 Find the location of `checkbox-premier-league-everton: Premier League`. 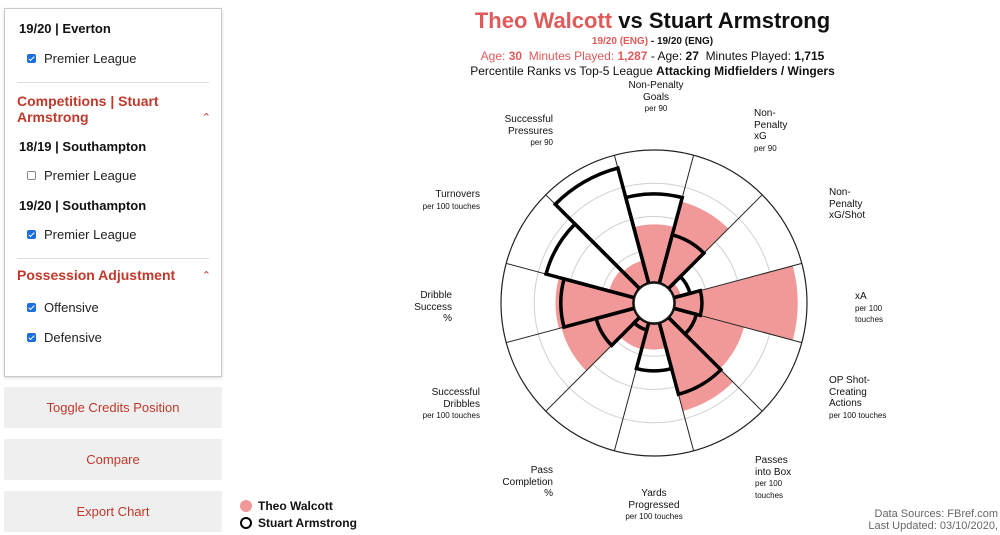

checkbox-premier-league-everton: Premier League is located at coordinates (82, 58).